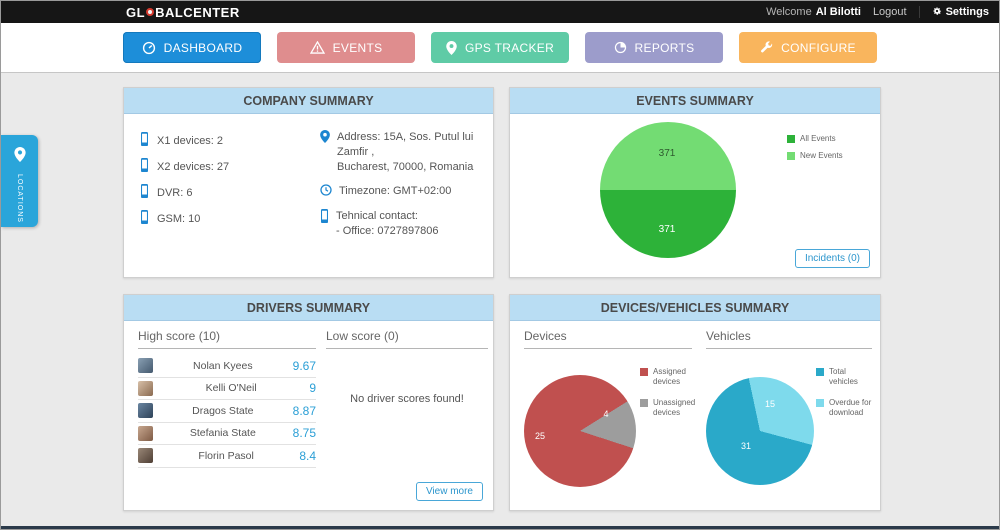 The width and height of the screenshot is (1000, 530). Describe the element at coordinates (745, 446) in the screenshot. I see `pie-slice-label: 31` at that location.